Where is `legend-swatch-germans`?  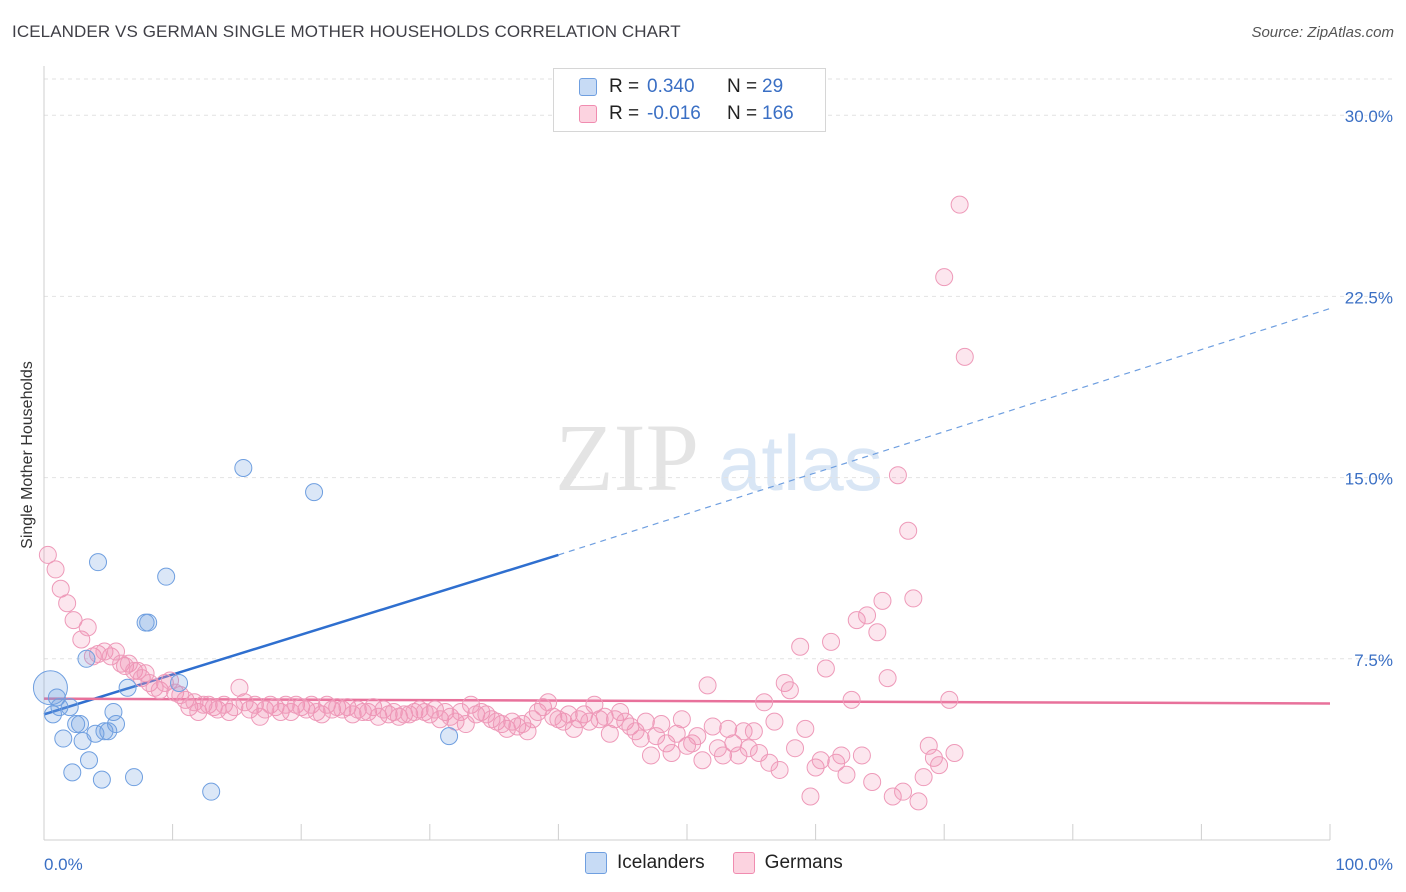 legend-swatch-germans is located at coordinates (743, 863).